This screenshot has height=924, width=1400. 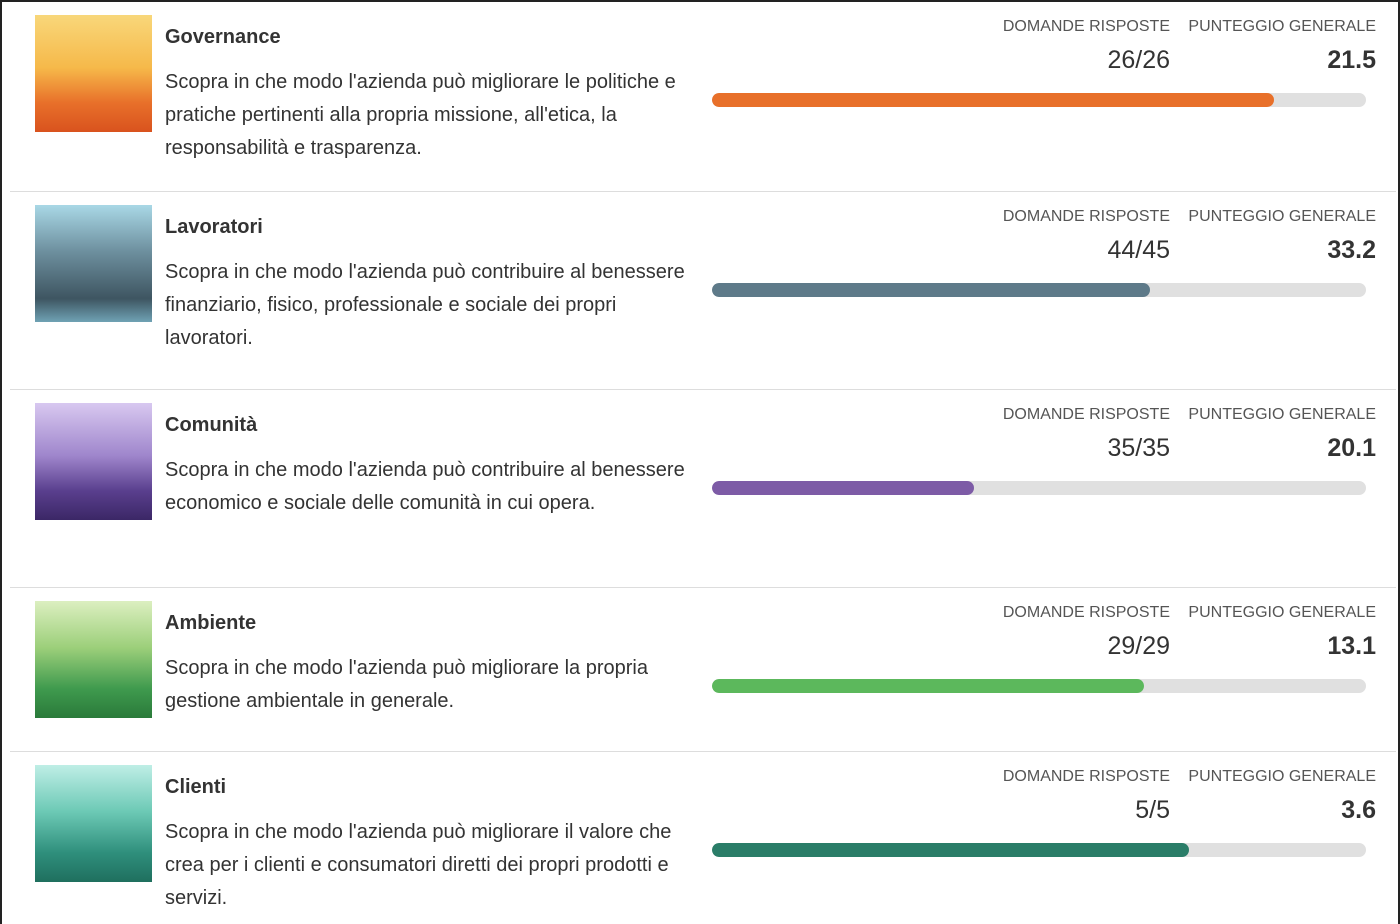 I want to click on answered-count: 35/35, so click(x=1138, y=448).